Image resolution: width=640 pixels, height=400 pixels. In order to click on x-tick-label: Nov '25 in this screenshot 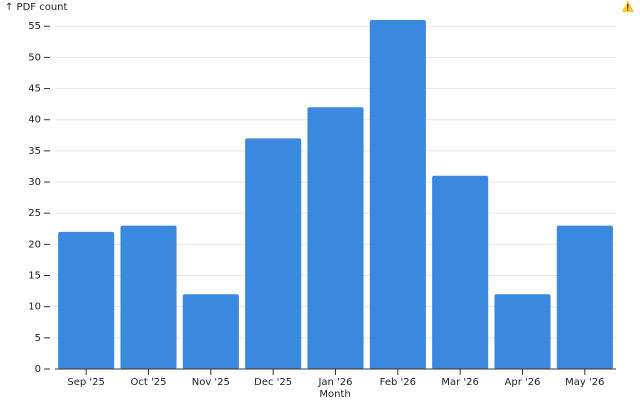, I will do `click(211, 382)`.